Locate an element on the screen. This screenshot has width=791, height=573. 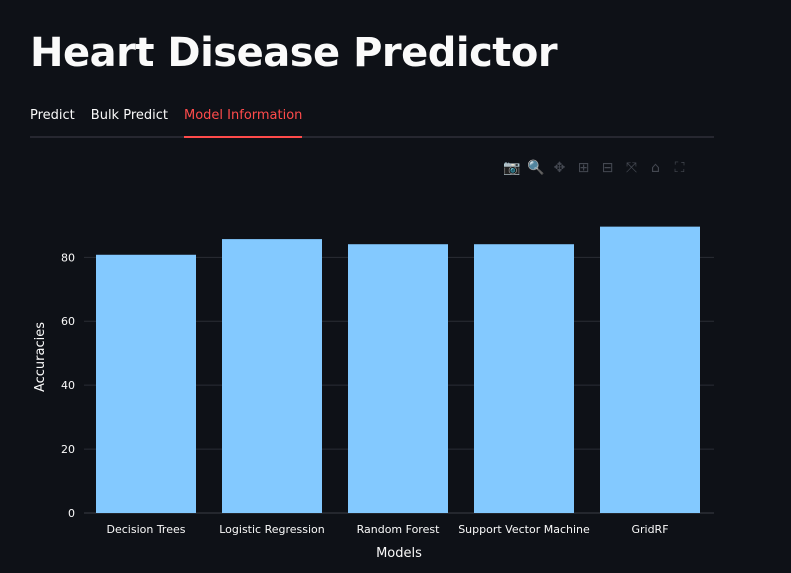
camera-icon: 📷 is located at coordinates (512, 168).